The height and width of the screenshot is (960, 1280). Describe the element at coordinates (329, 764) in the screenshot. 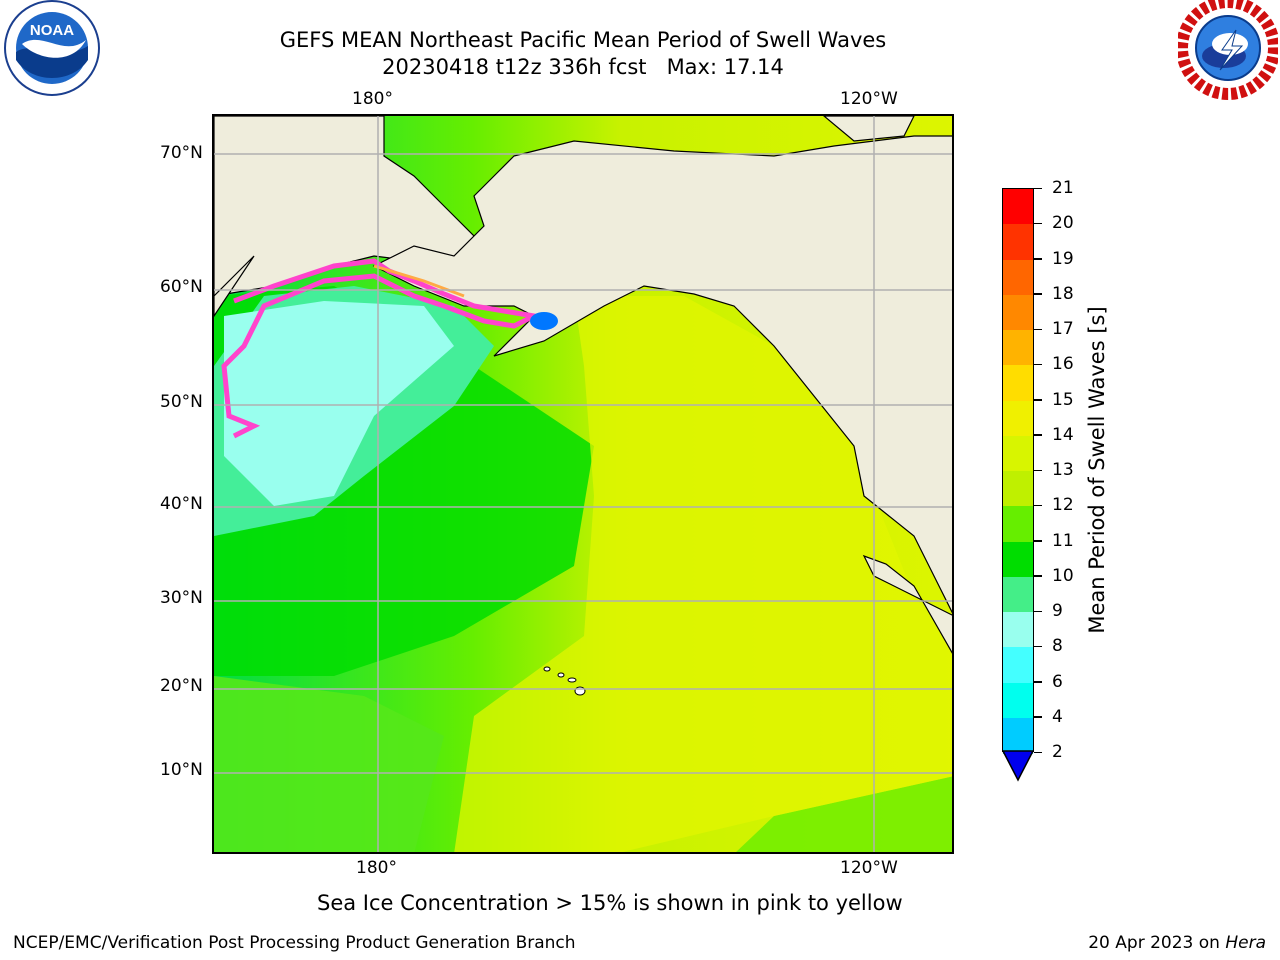

I see `swell-region-lightgreen-south` at that location.